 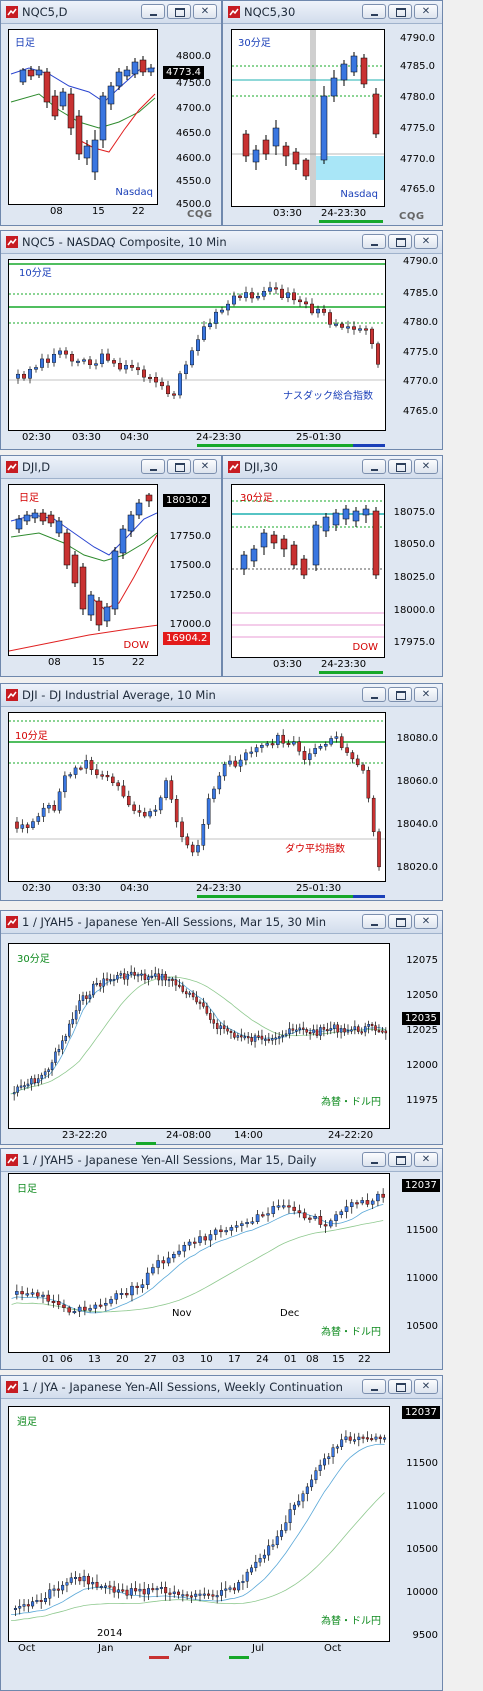 What do you see at coordinates (221, 242) in the screenshot?
I see `title-bar: NQC5 - NASDAQ Composite, 10 Min ✕` at bounding box center [221, 242].